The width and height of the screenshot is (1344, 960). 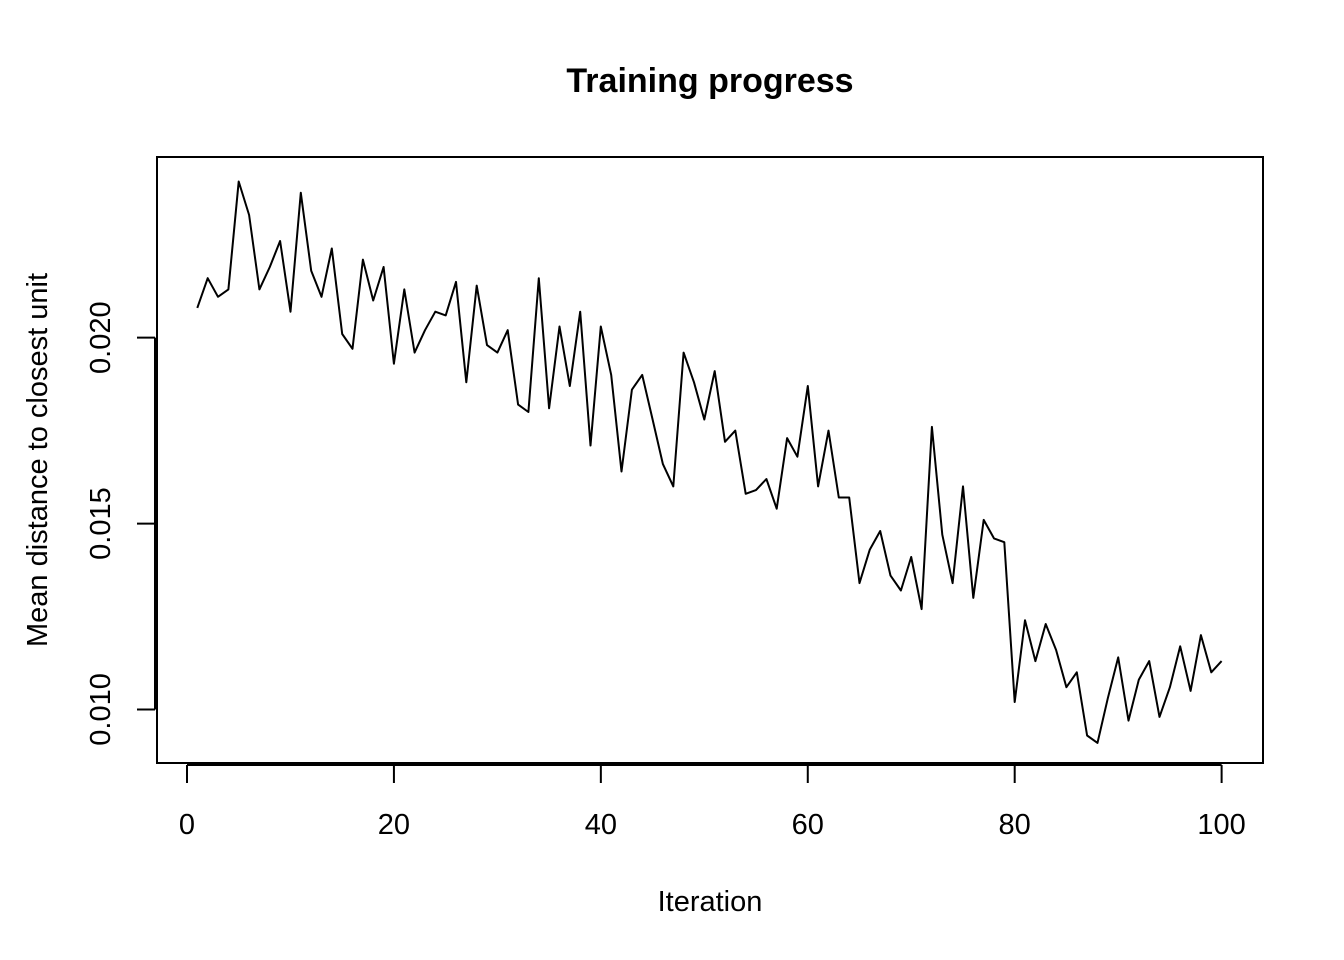 What do you see at coordinates (808, 825) in the screenshot?
I see `x-tick-label: 60` at bounding box center [808, 825].